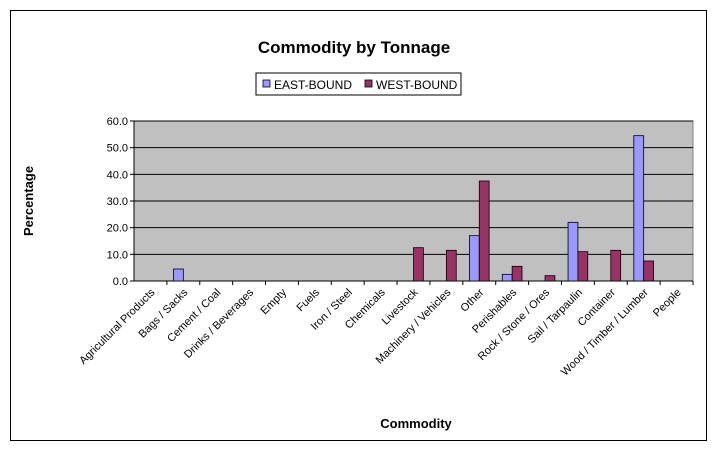 The width and height of the screenshot is (728, 460). Describe the element at coordinates (472, 300) in the screenshot. I see `x-tick-label: Other` at that location.